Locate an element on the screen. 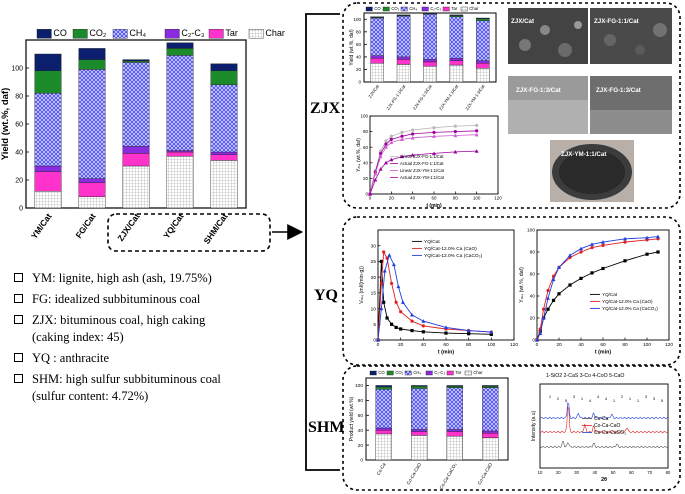 The height and width of the screenshot is (494, 685). category-label: FG/Cat is located at coordinates (85, 225).